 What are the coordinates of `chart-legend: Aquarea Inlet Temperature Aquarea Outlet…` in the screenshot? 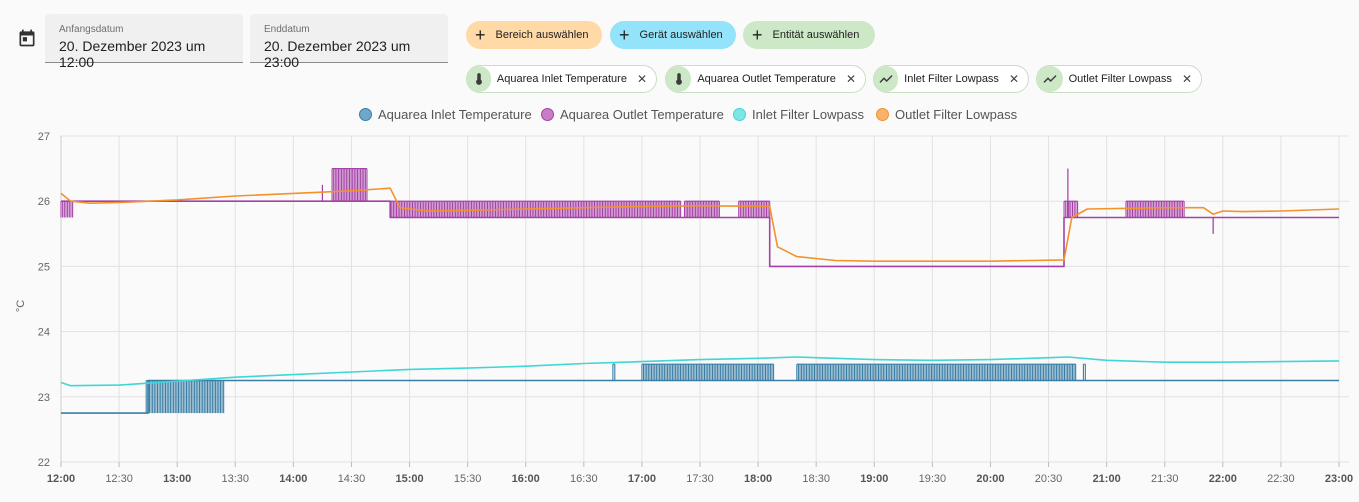 It's located at (679, 116).